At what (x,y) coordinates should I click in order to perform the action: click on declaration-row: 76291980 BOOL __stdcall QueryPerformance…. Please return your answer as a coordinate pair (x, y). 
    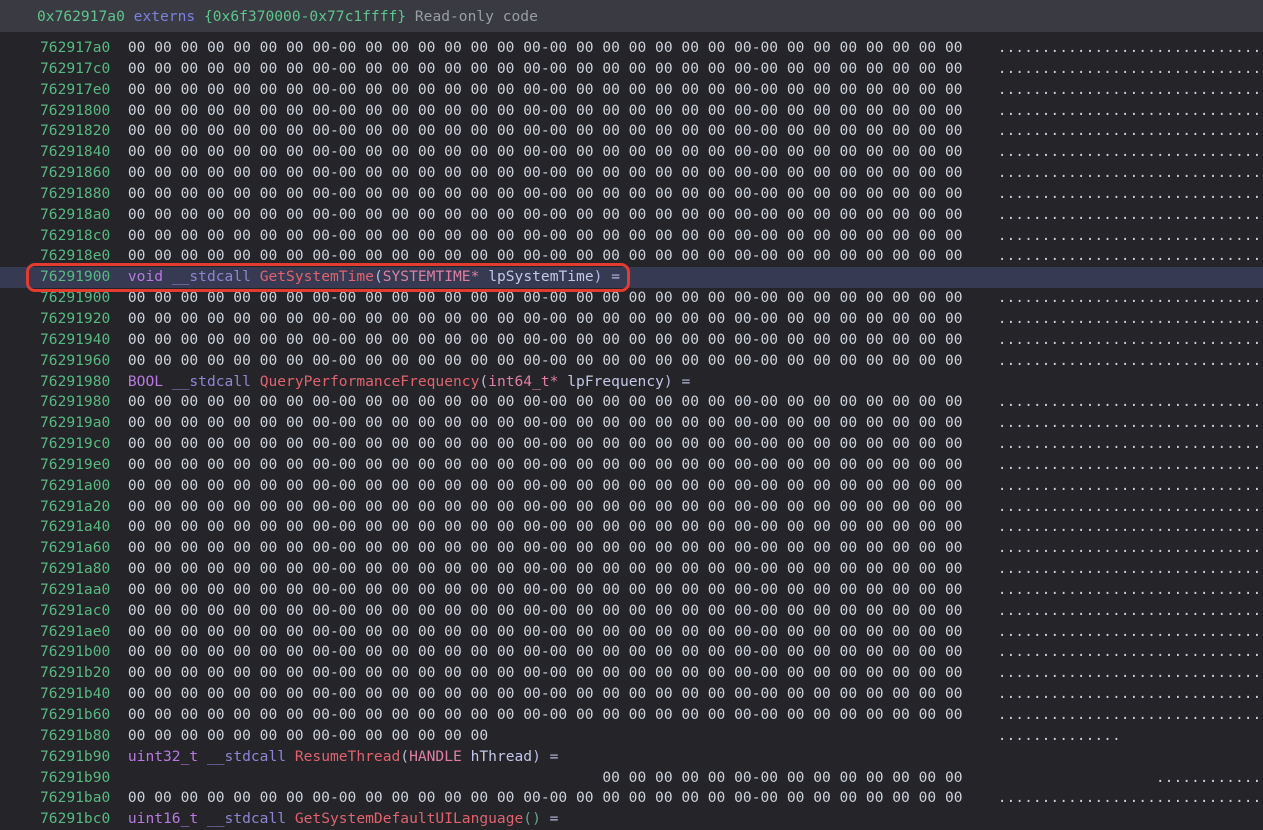
    Looking at the image, I should click on (631, 382).